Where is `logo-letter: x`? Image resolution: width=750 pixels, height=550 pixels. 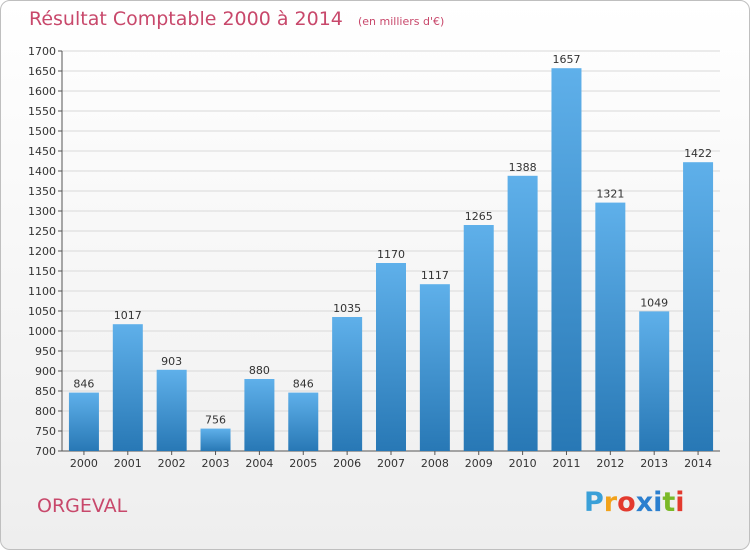
logo-letter: x is located at coordinates (644, 502).